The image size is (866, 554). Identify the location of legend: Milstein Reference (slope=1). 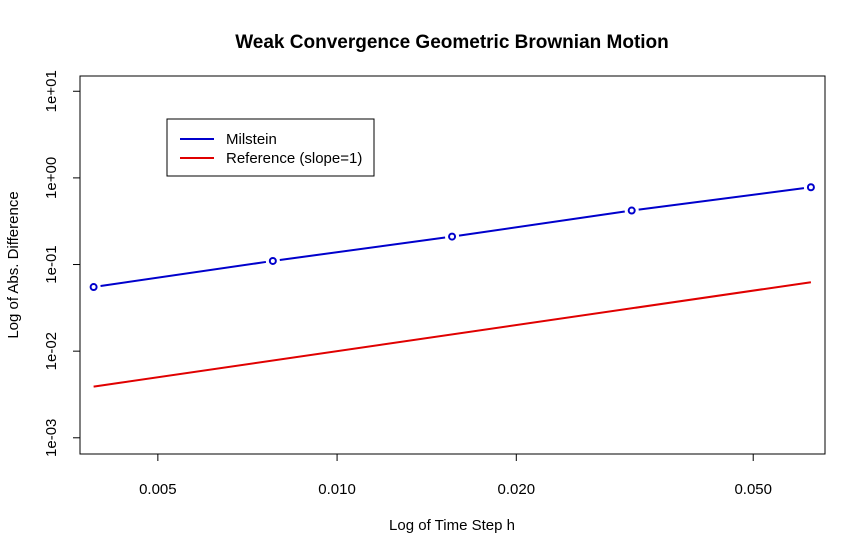
(270, 147).